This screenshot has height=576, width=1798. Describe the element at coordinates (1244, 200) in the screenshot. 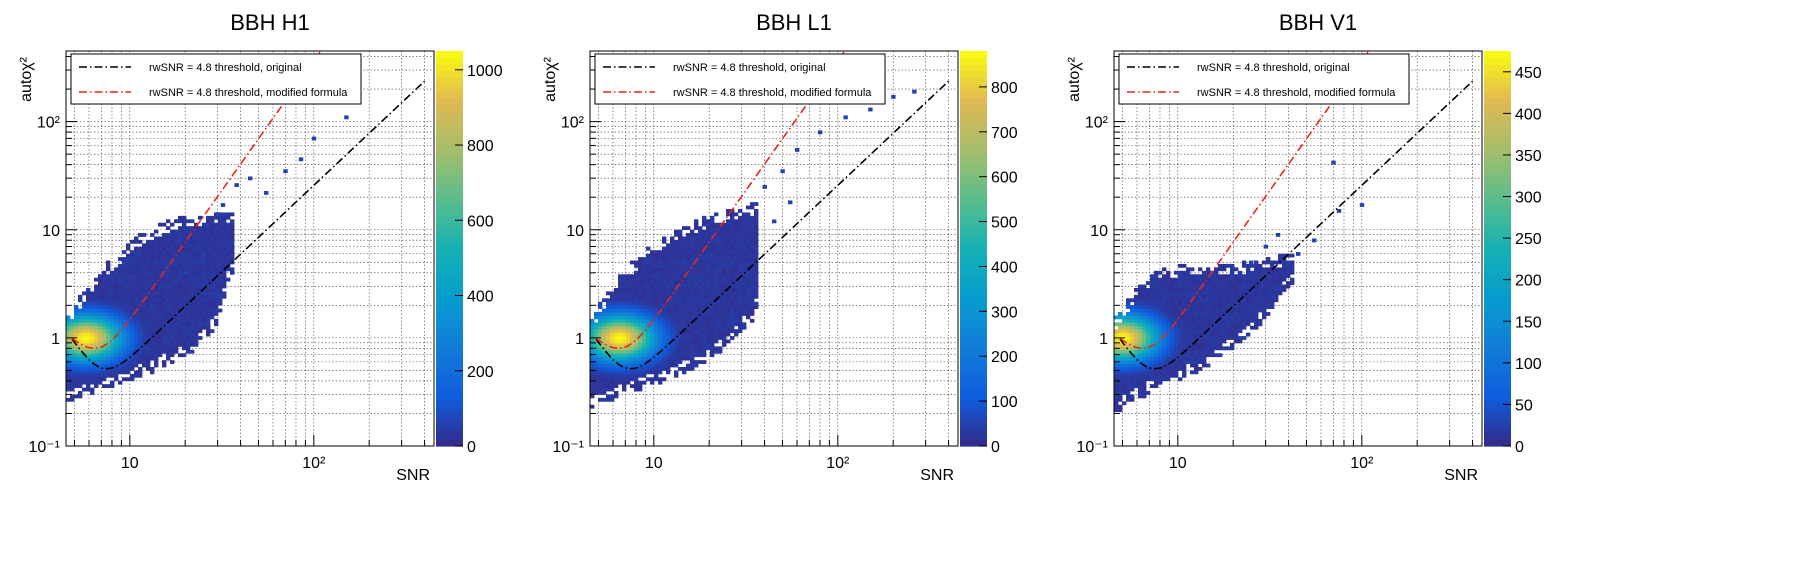

I see `threshold-modified-curve` at that location.